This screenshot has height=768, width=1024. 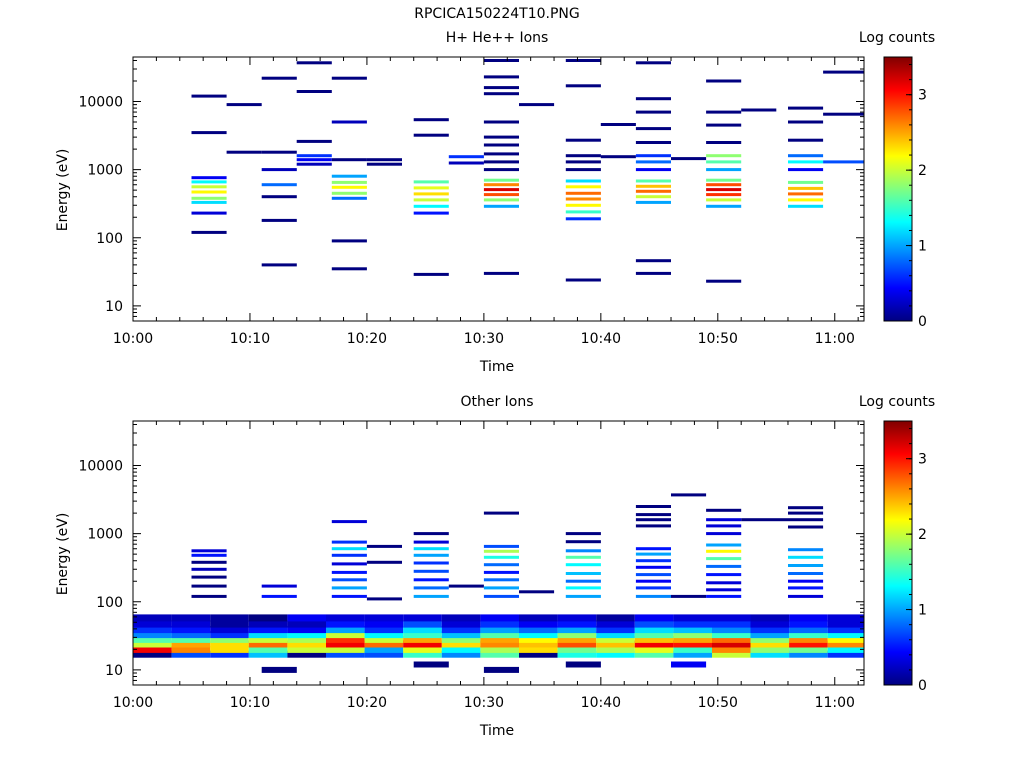 What do you see at coordinates (922, 460) in the screenshot?
I see `colorbar-tick-label: 3` at bounding box center [922, 460].